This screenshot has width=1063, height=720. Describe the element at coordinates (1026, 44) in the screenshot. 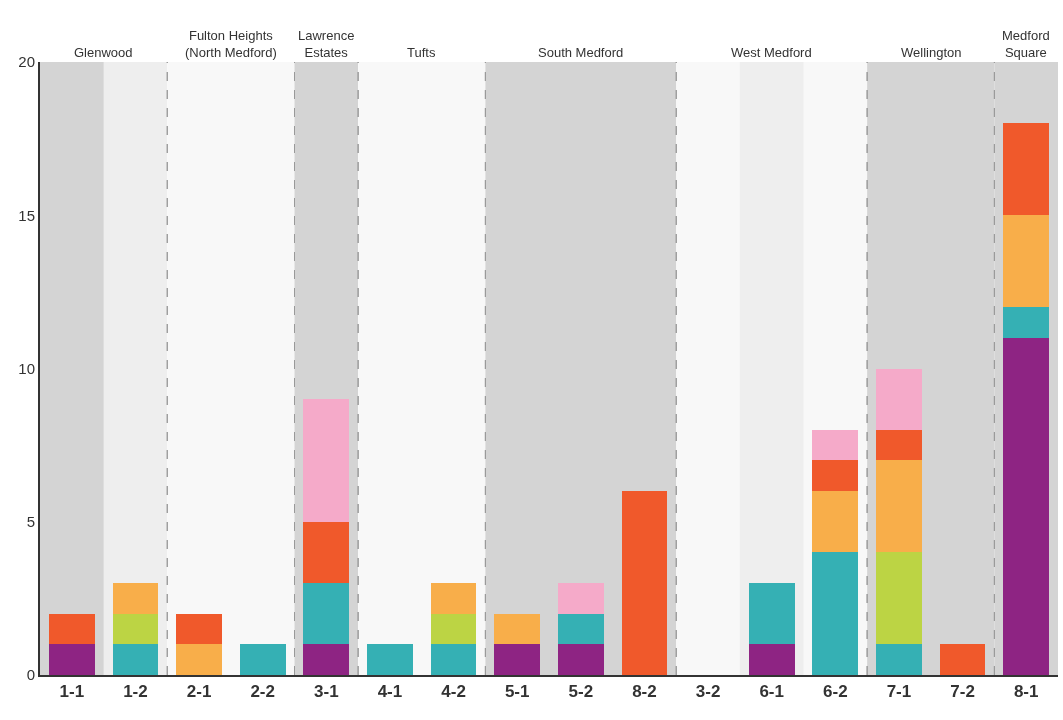

I see `band-label: Medford Square` at that location.